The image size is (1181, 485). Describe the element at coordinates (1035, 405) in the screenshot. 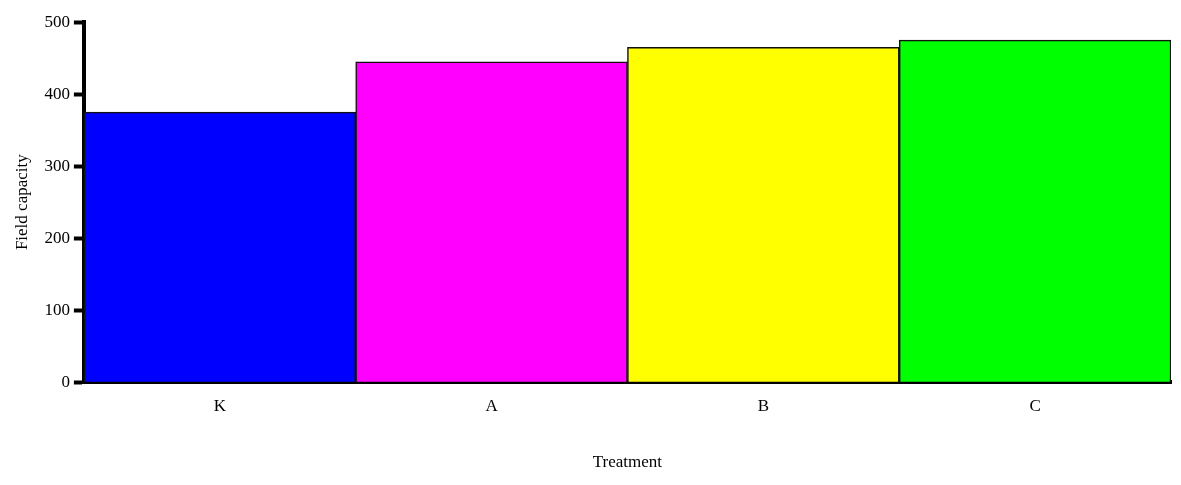

I see `x-tick-label: C` at that location.